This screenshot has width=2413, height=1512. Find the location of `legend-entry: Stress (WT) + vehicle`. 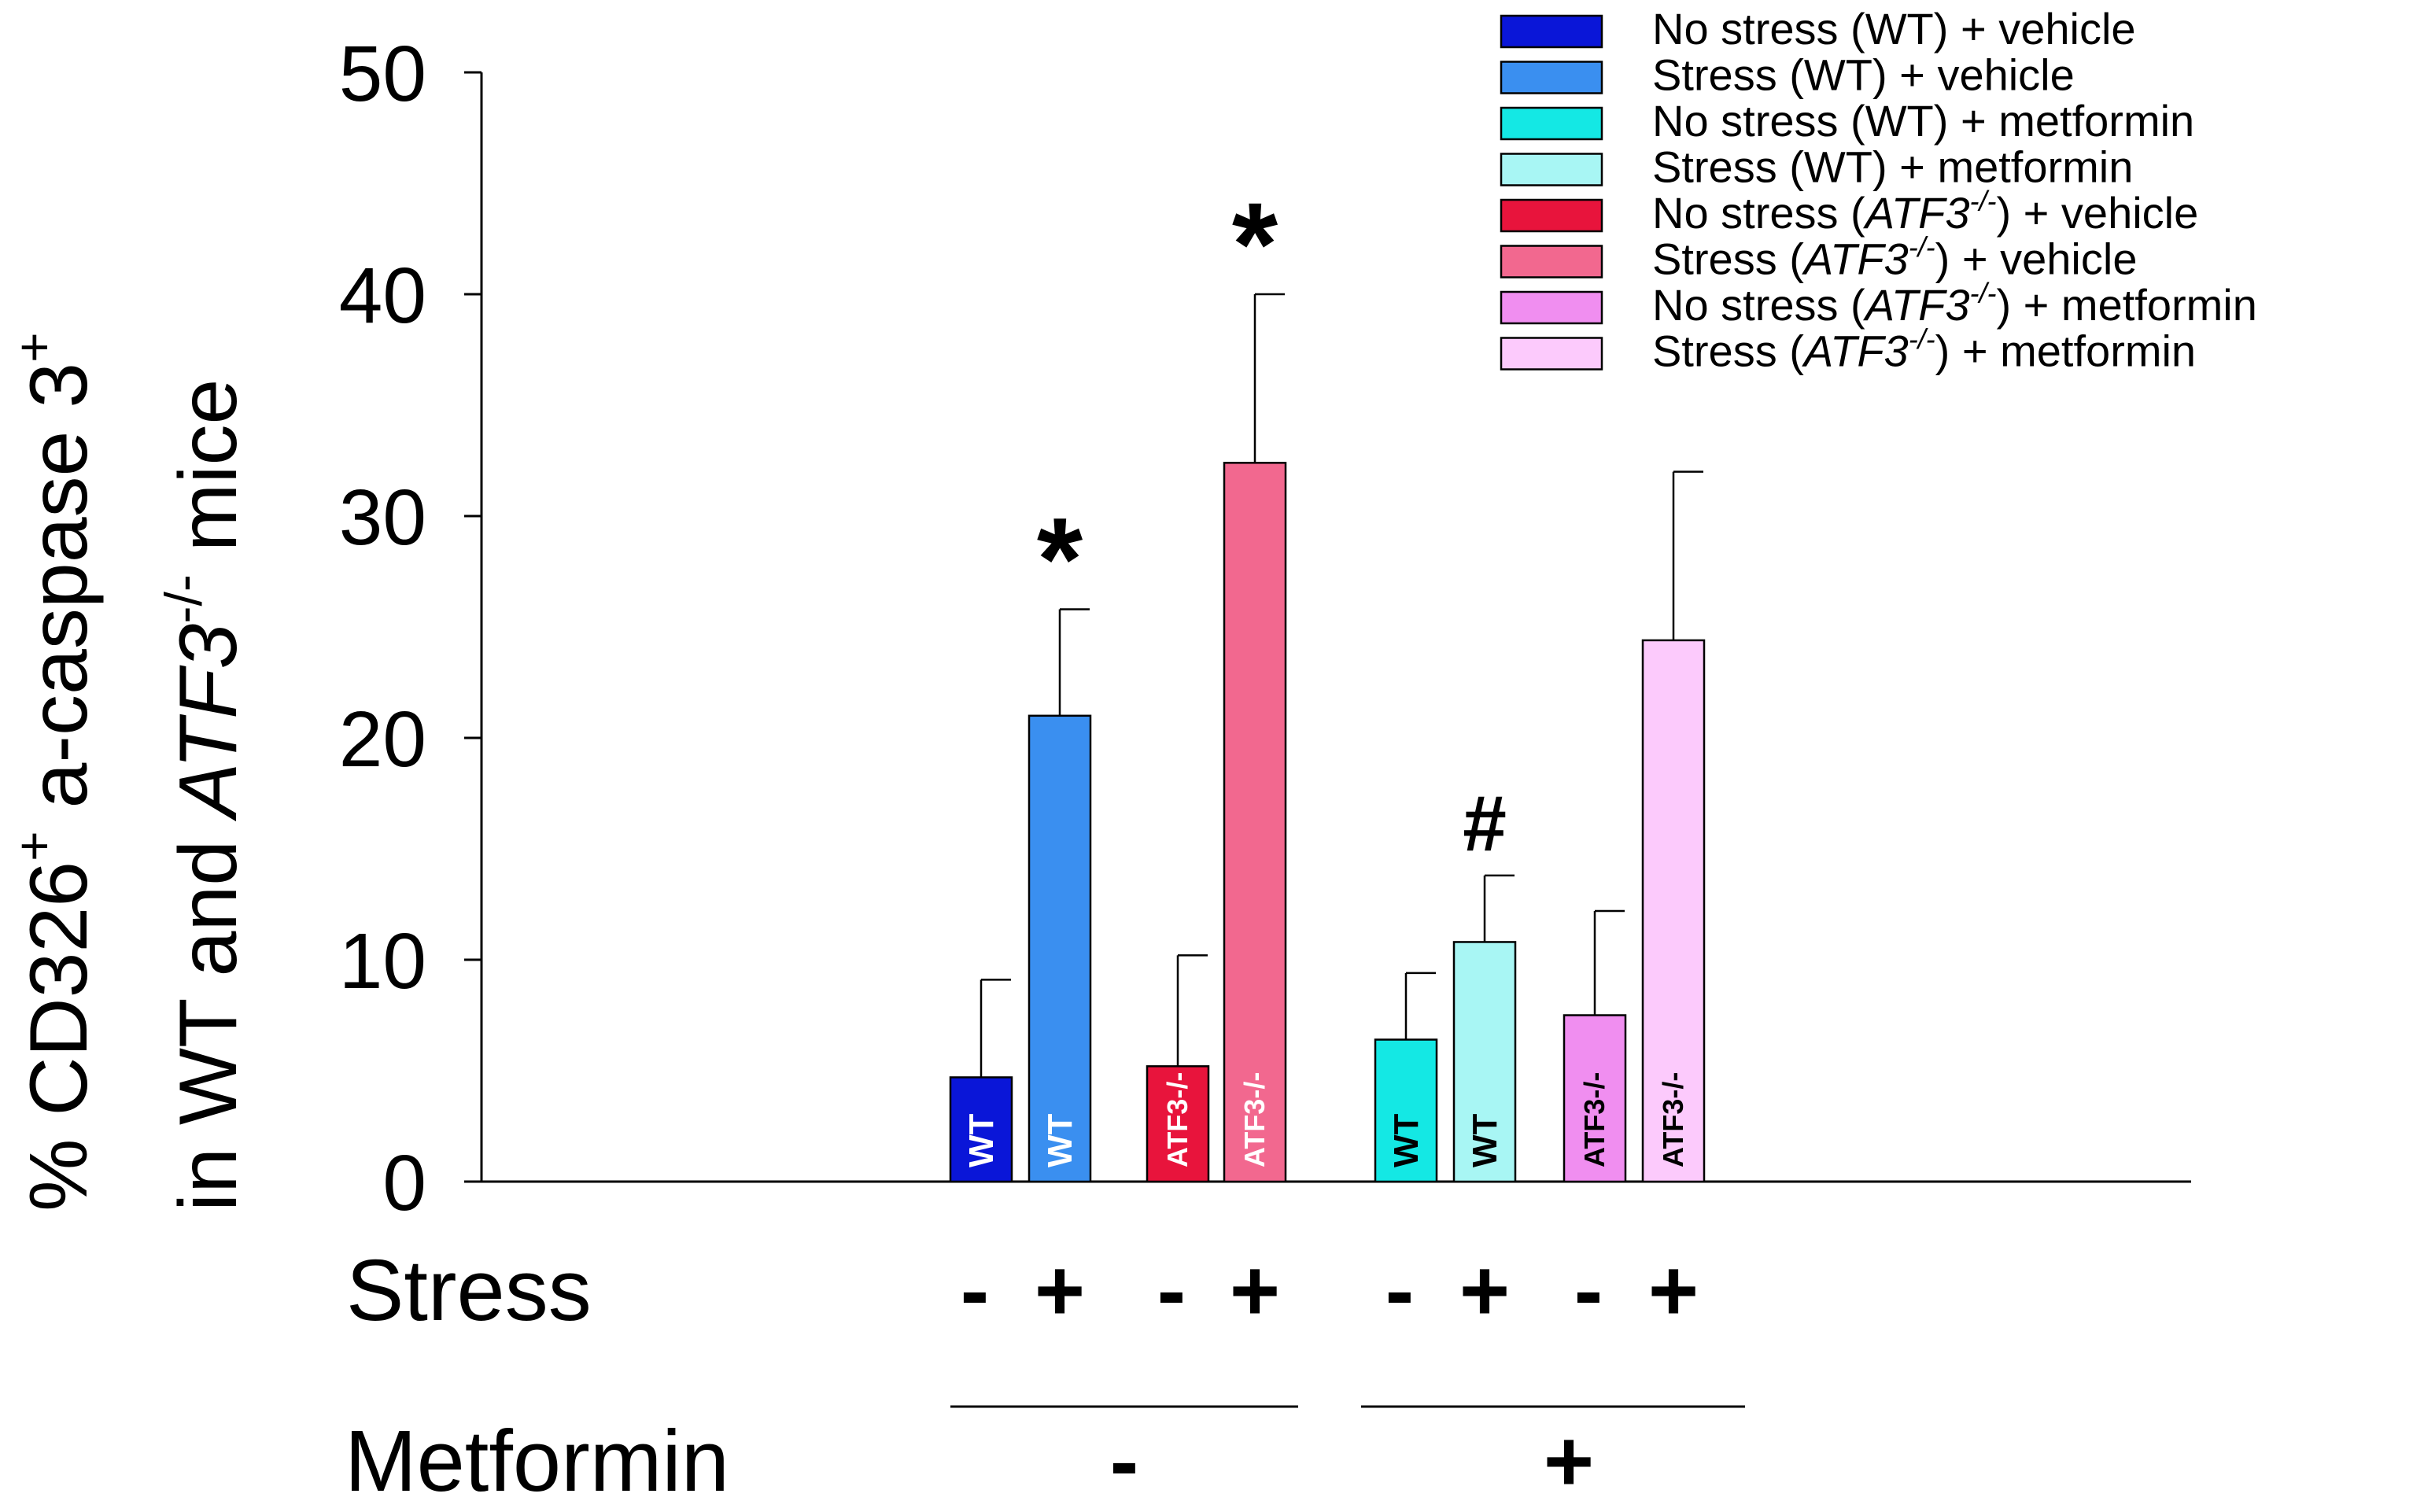

legend-entry: Stress (WT) + vehicle is located at coordinates (1863, 75).